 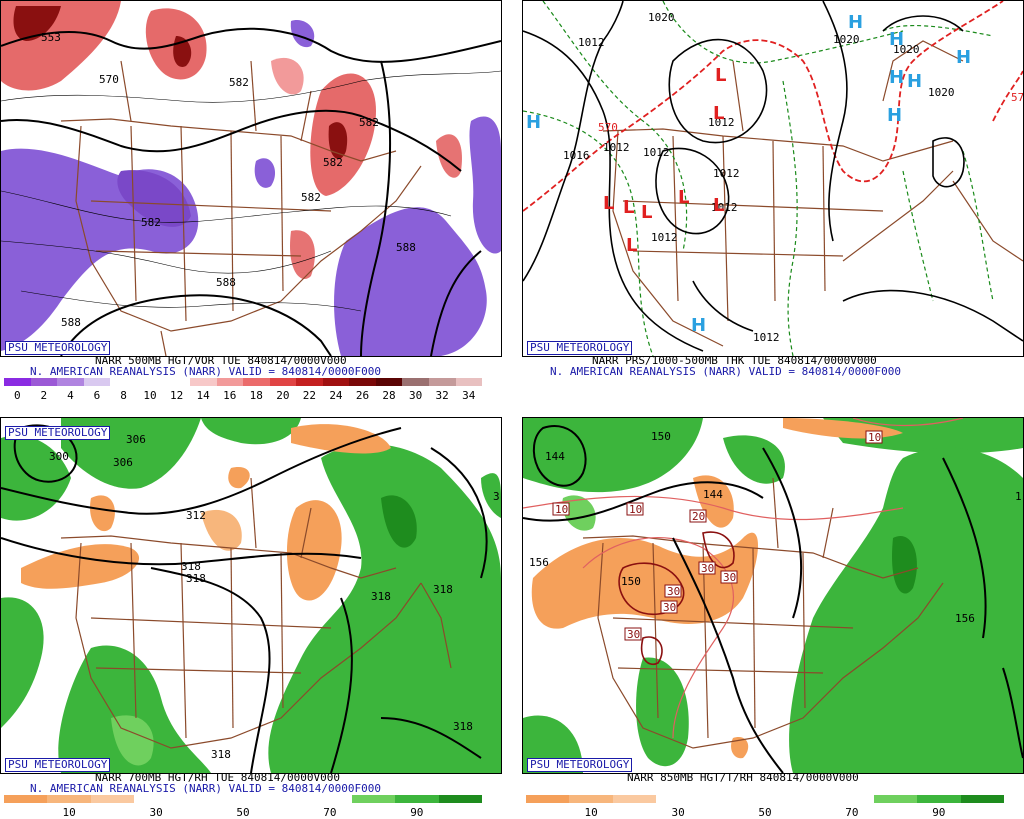 What do you see at coordinates (384, 608) in the screenshot?
I see `rh-moist-east` at bounding box center [384, 608].